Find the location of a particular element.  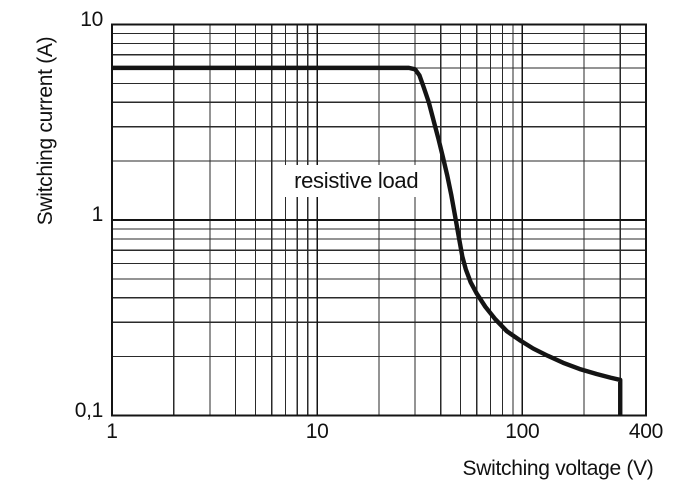

x-axis-title: Switching voltage (V) is located at coordinates (558, 468).